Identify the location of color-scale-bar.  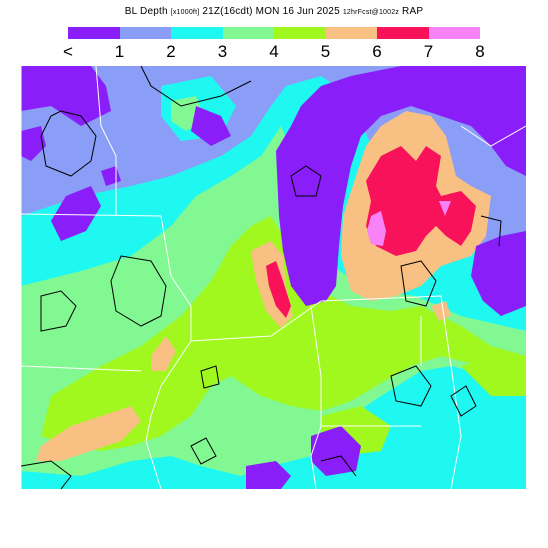
(274, 33).